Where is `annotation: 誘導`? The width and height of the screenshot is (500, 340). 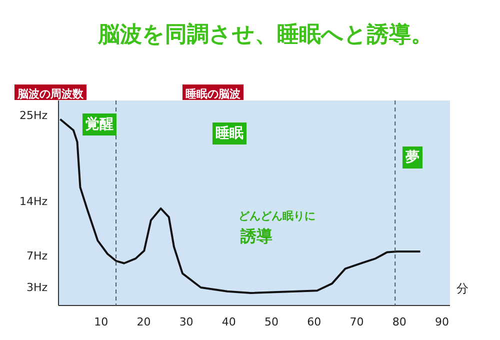
annotation: 誘導 is located at coordinates (256, 236).